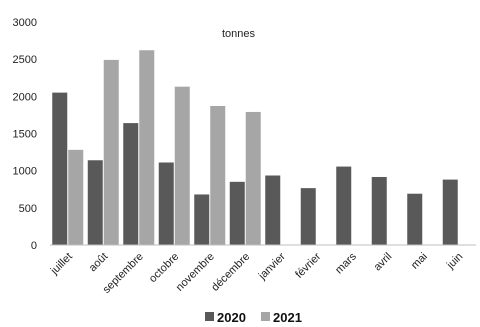 The image size is (480, 327). I want to click on bar-2020-septembre, so click(131, 184).